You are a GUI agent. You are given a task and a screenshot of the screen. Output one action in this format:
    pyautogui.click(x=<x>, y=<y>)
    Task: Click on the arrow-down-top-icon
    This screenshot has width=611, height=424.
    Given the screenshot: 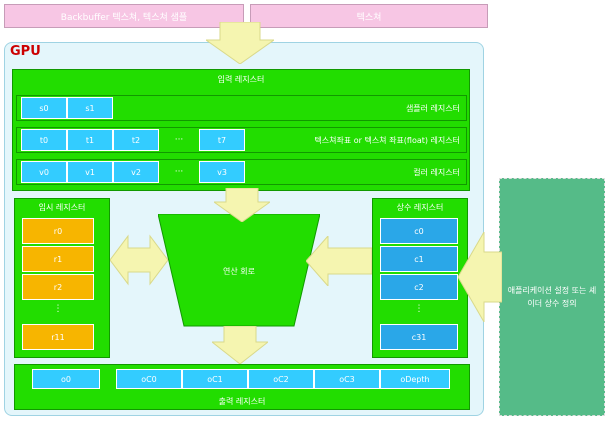 What is the action you would take?
    pyautogui.click(x=240, y=43)
    